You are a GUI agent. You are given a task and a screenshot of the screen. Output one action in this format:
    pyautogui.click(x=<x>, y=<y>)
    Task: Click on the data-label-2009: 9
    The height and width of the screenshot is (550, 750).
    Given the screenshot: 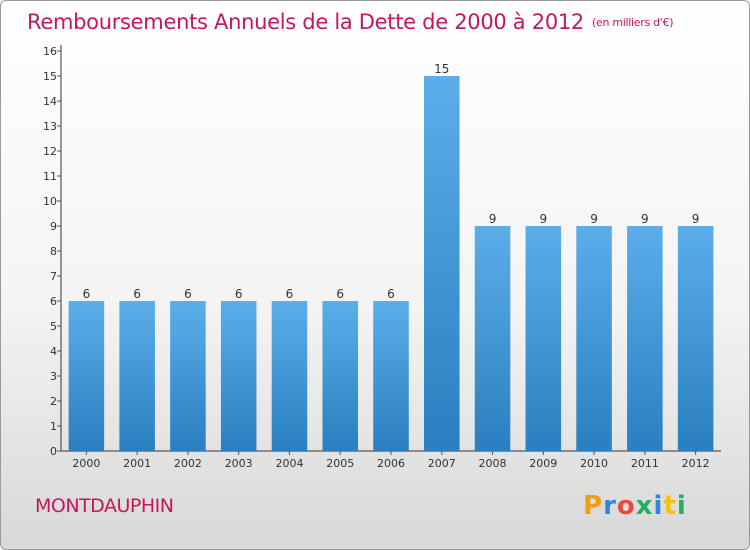 What is the action you would take?
    pyautogui.click(x=543, y=219)
    